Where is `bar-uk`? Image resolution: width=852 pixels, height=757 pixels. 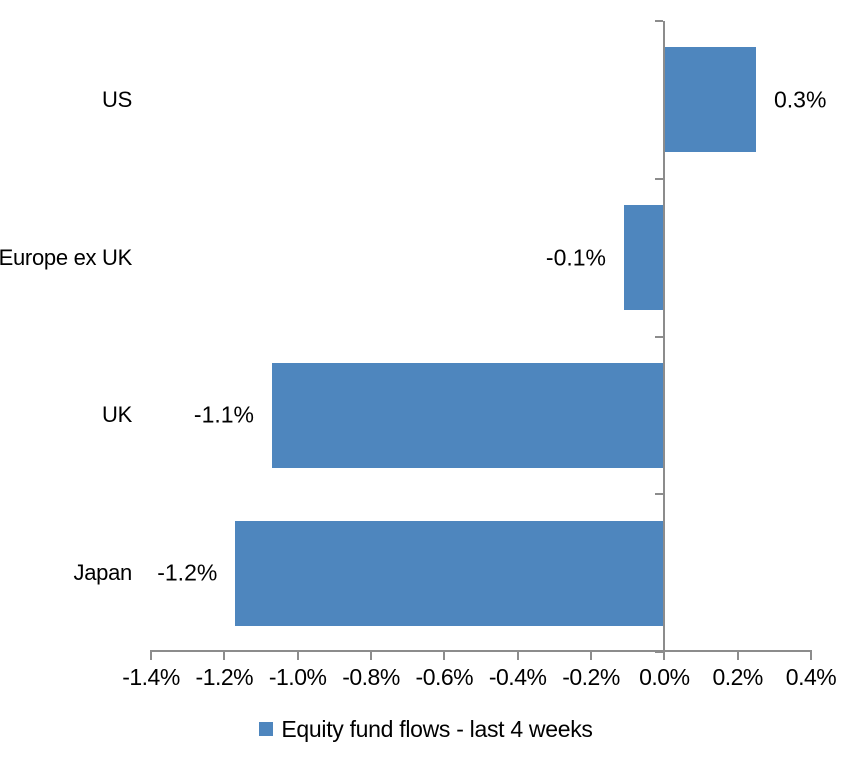 bar-uk is located at coordinates (468, 415).